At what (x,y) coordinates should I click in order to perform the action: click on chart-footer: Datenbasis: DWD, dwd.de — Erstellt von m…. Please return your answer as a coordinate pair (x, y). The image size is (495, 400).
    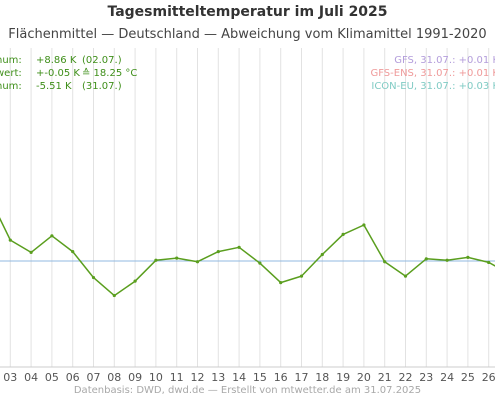
    Looking at the image, I should click on (247, 390).